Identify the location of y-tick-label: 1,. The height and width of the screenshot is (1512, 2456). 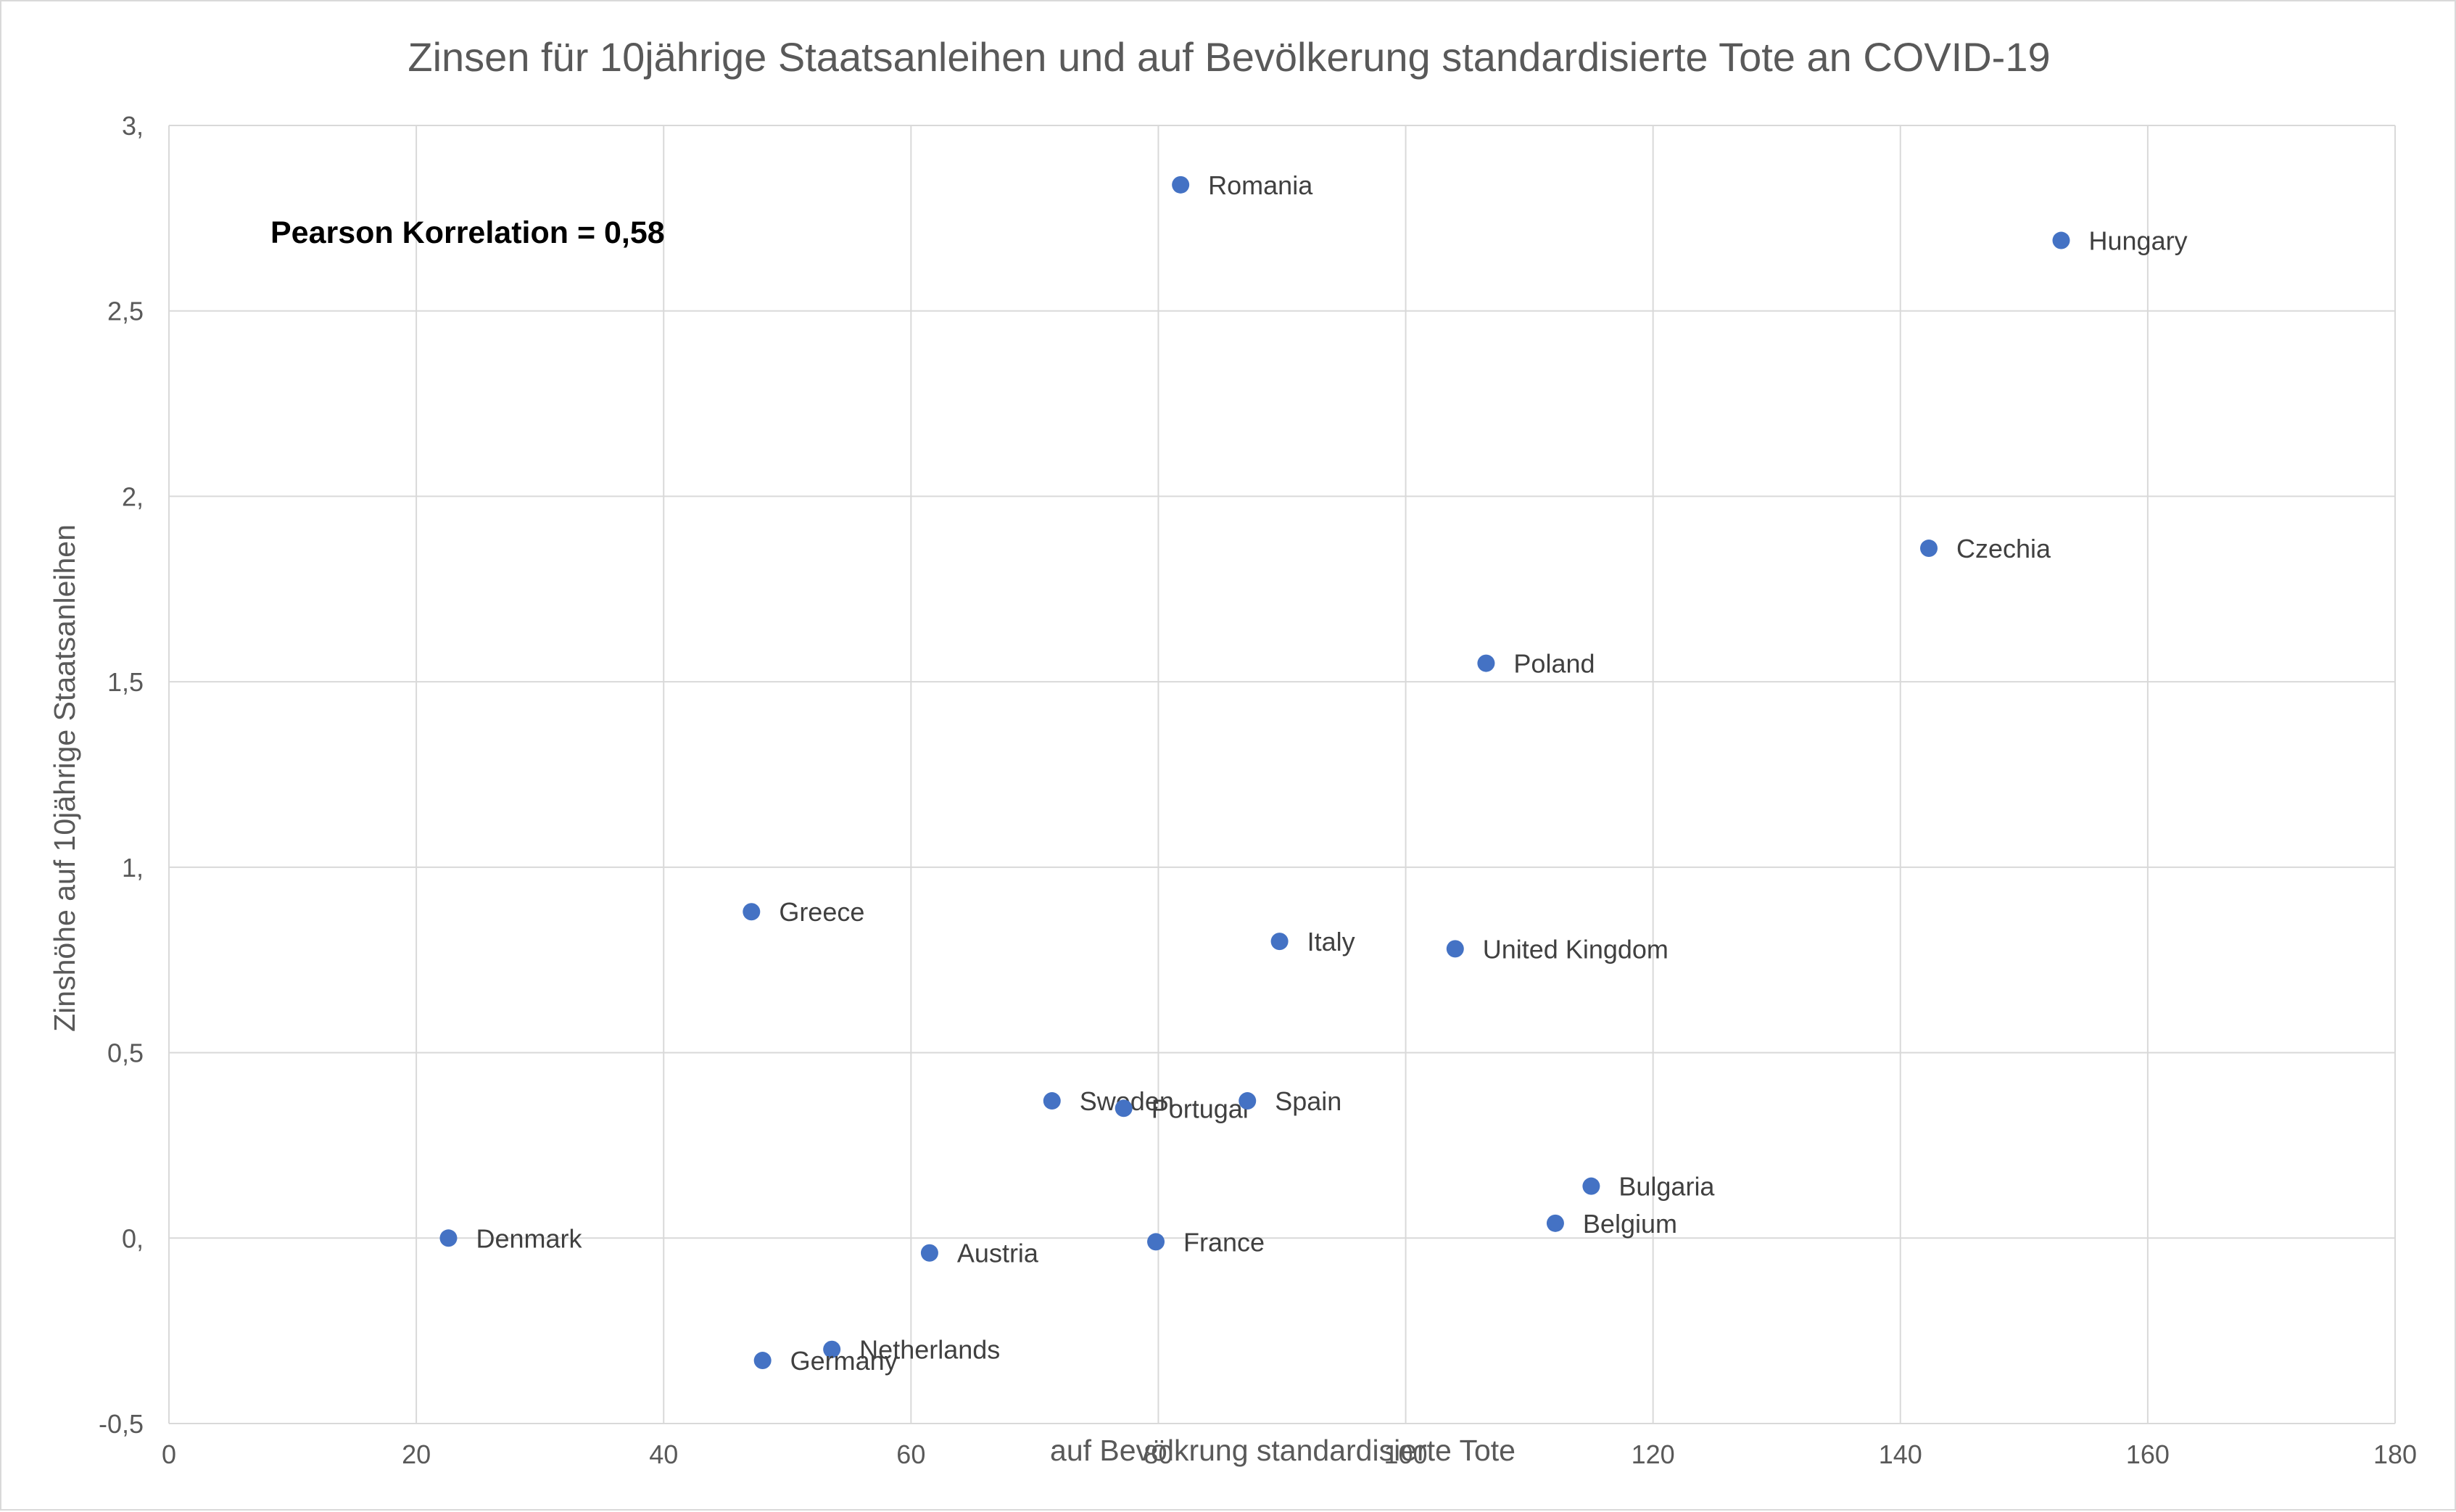
(133, 868).